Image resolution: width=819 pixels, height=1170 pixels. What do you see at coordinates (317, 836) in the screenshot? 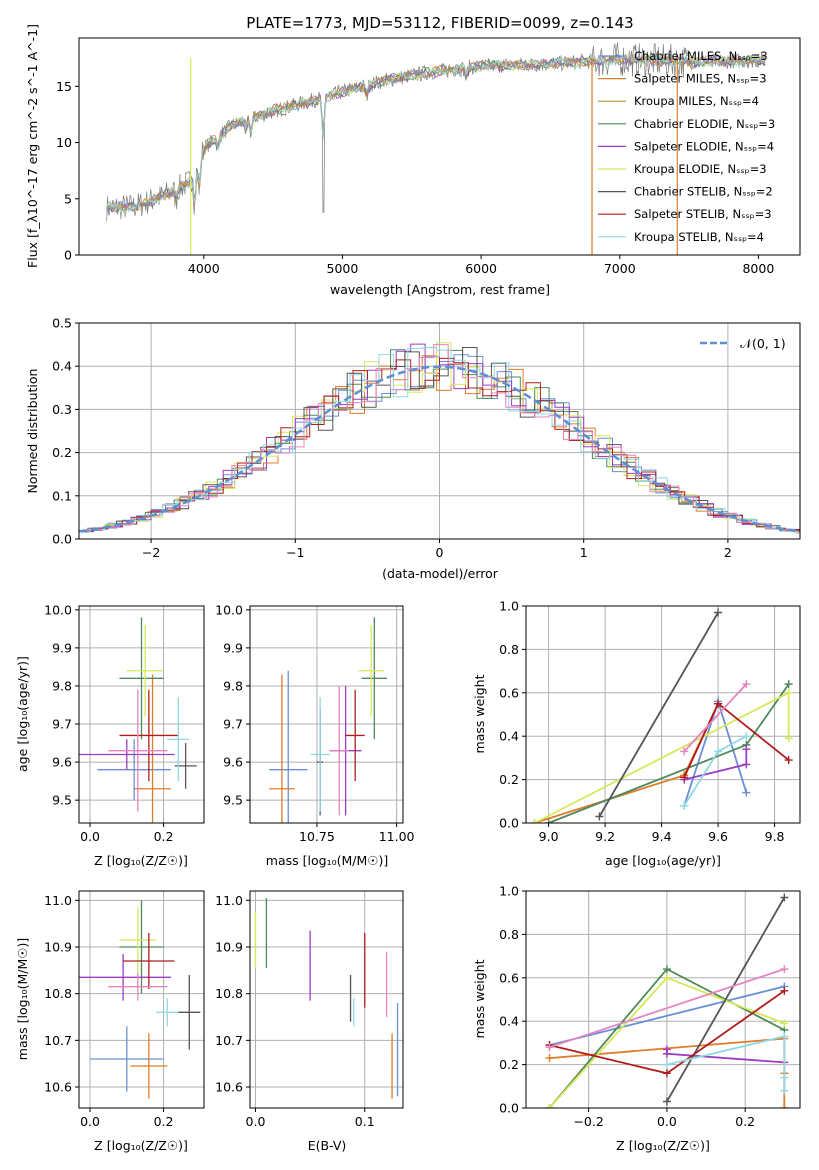
I see `x-tick-label: 10.75` at bounding box center [317, 836].